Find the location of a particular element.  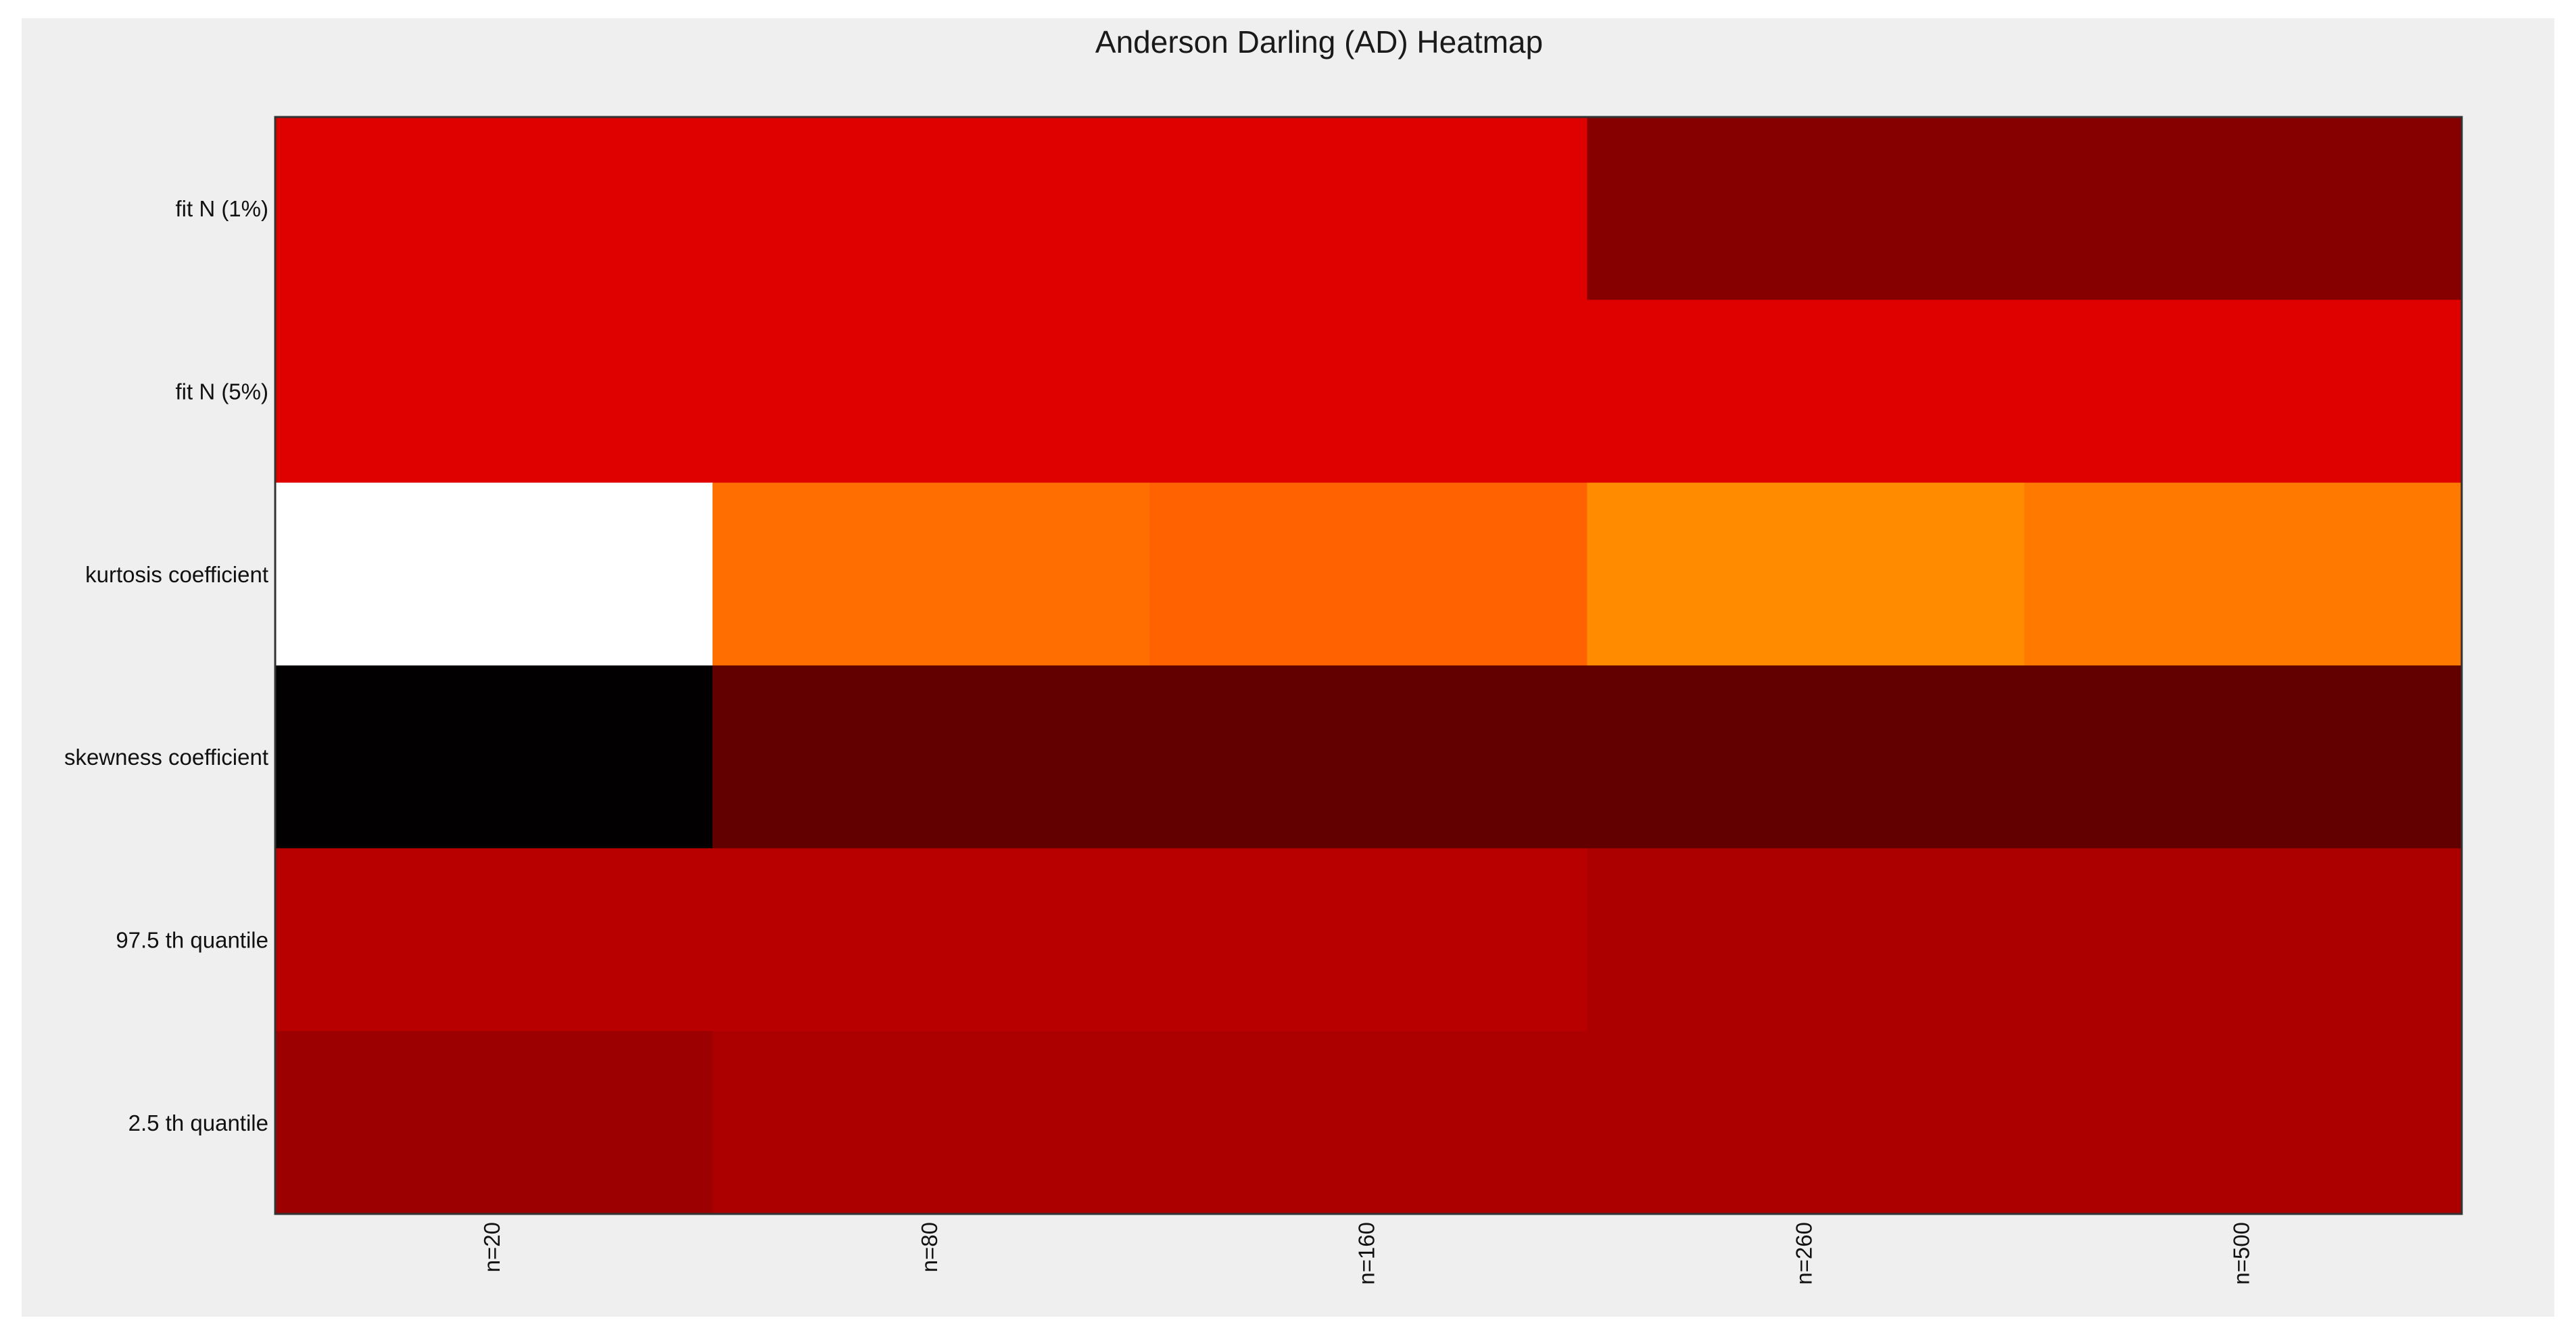

y-tick-label: kurtosis coefficient is located at coordinates (176, 574).